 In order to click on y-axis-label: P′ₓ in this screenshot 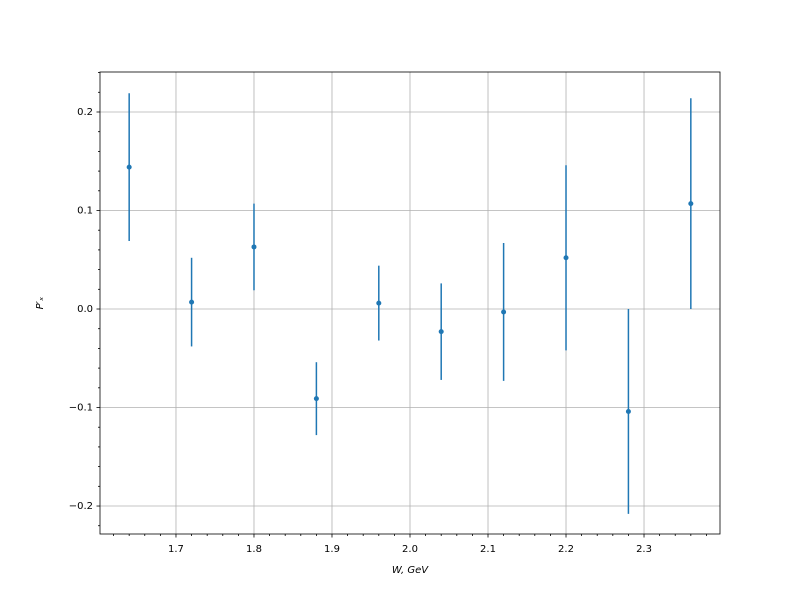, I will do `click(40, 302)`.